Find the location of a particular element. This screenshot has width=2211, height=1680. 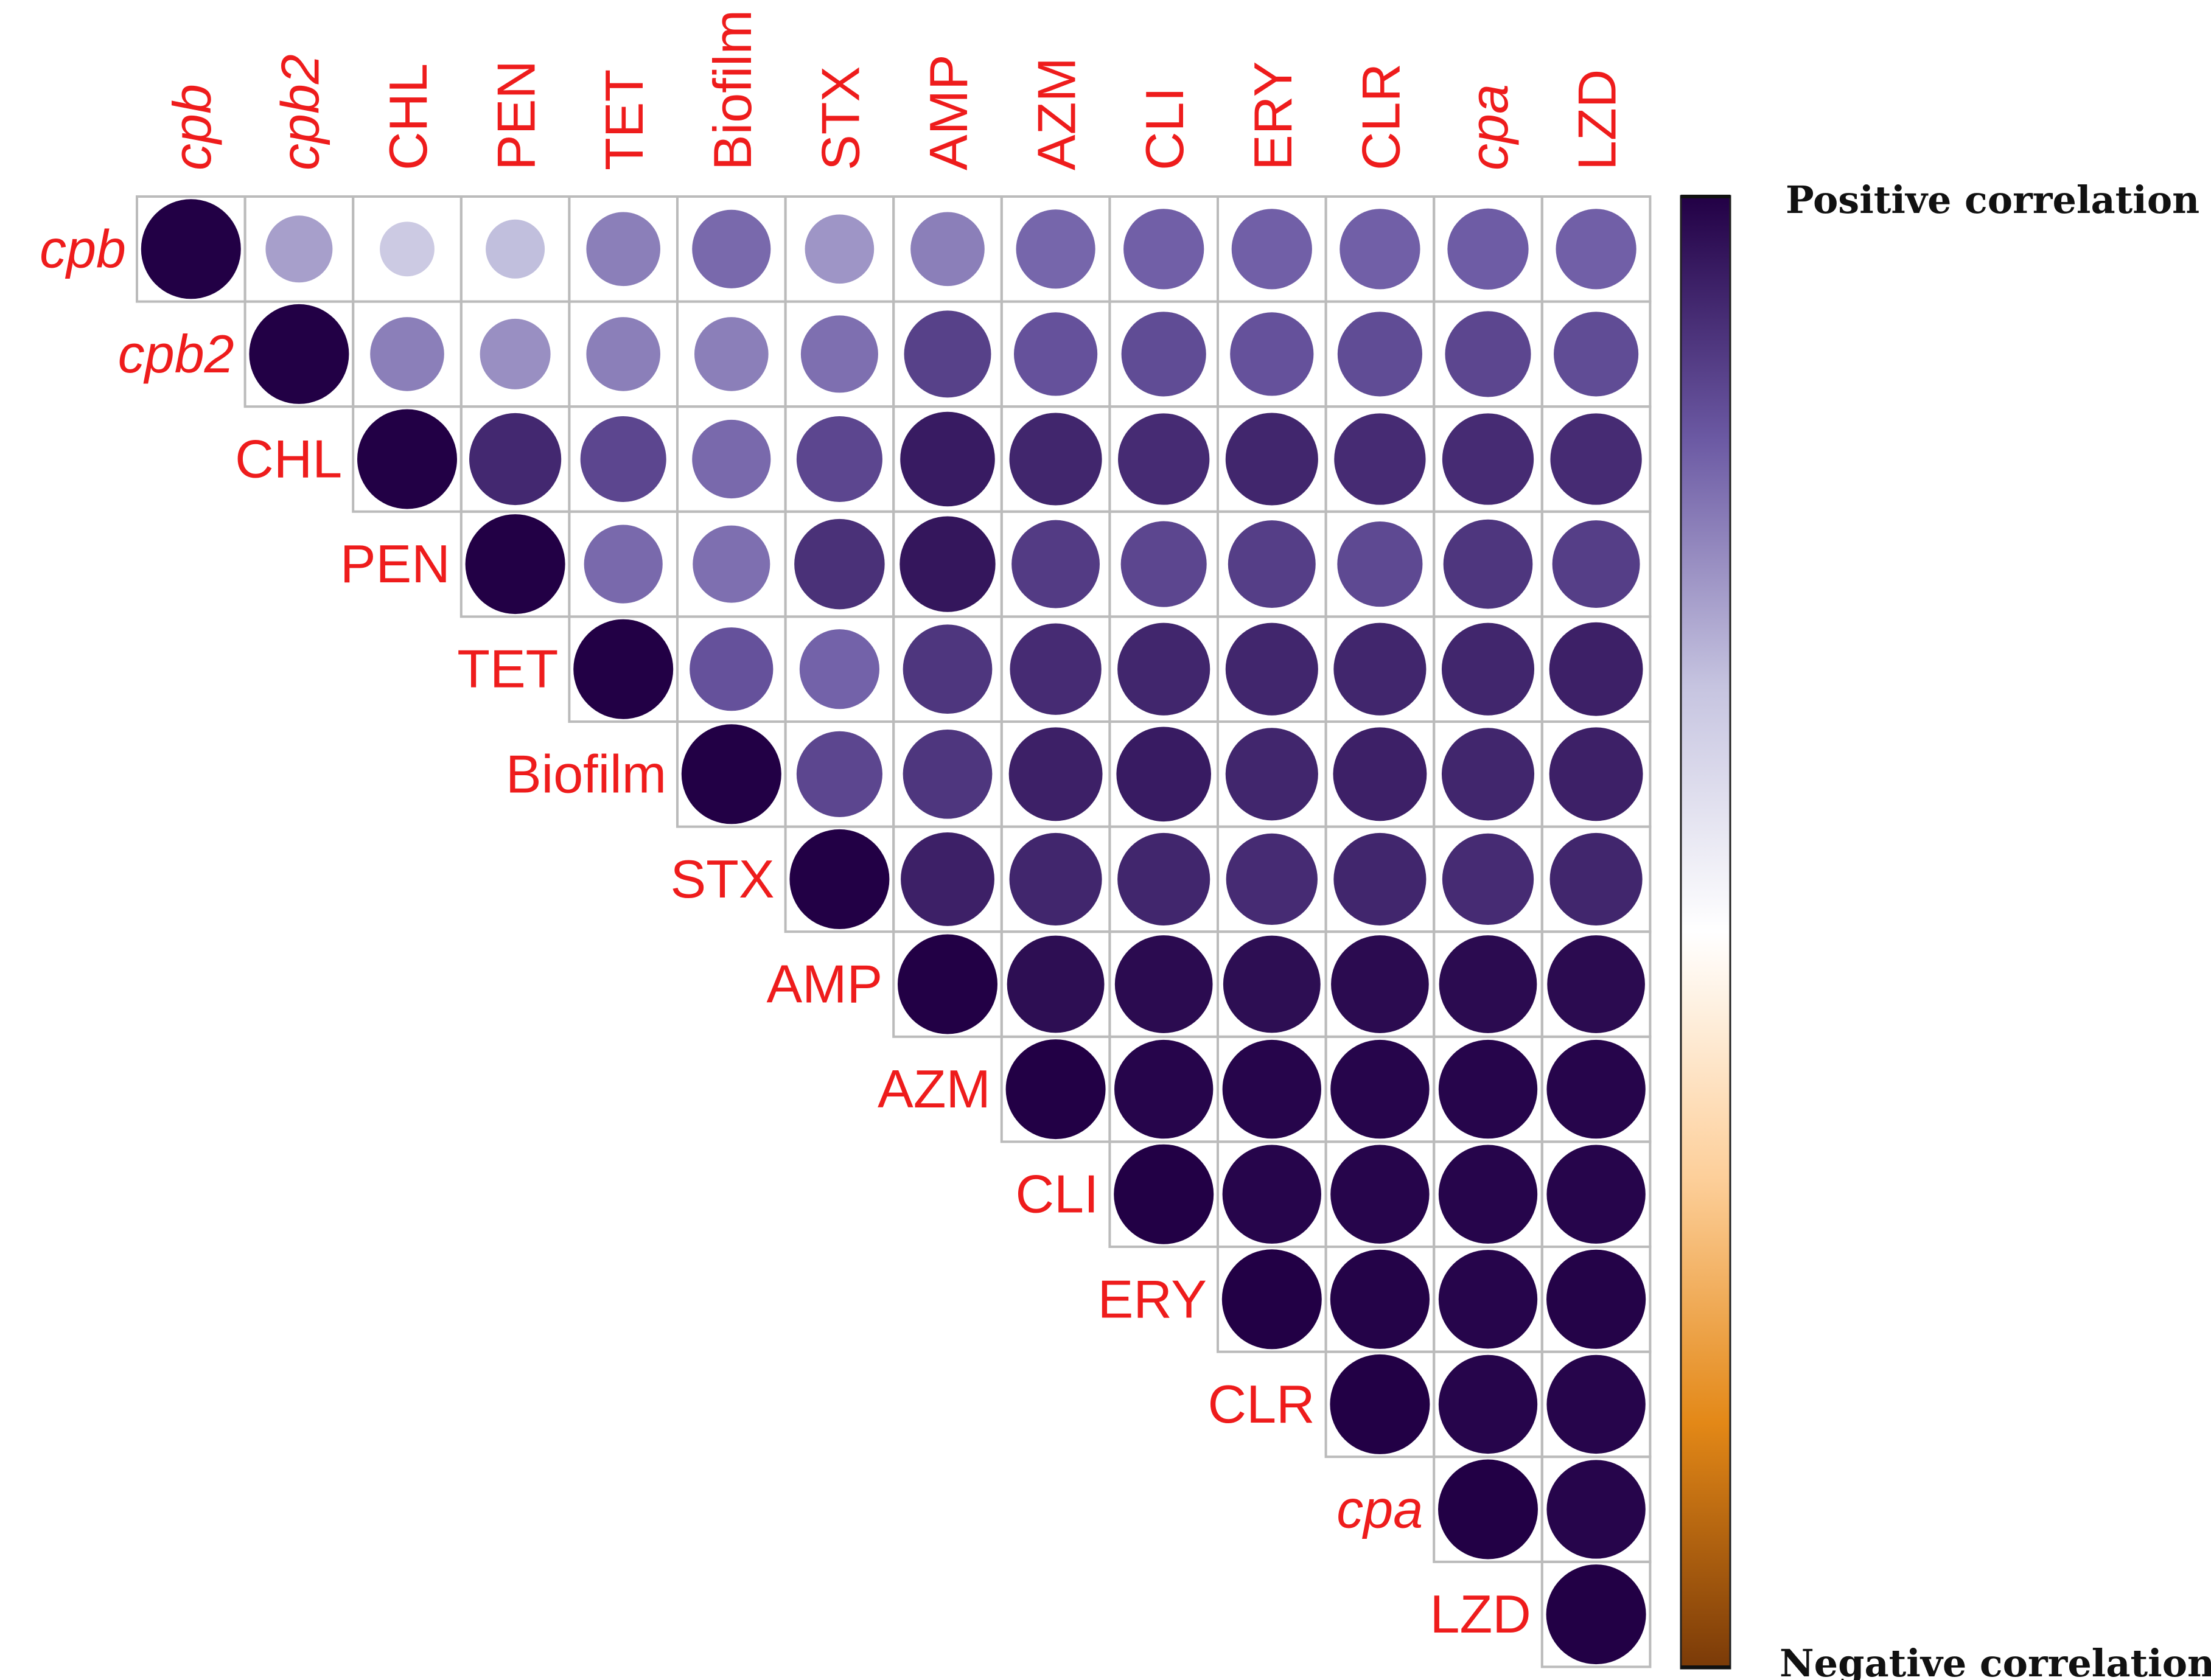

corr-circle-AZM-CLR is located at coordinates (1380, 1089).